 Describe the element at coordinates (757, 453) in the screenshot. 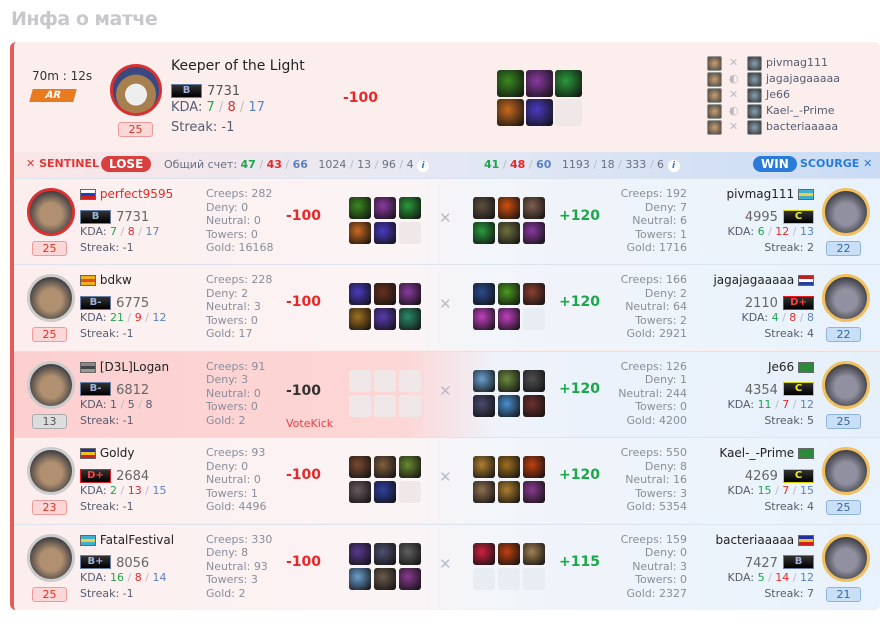

I see `player-name-text: Kael-_-Prime` at that location.